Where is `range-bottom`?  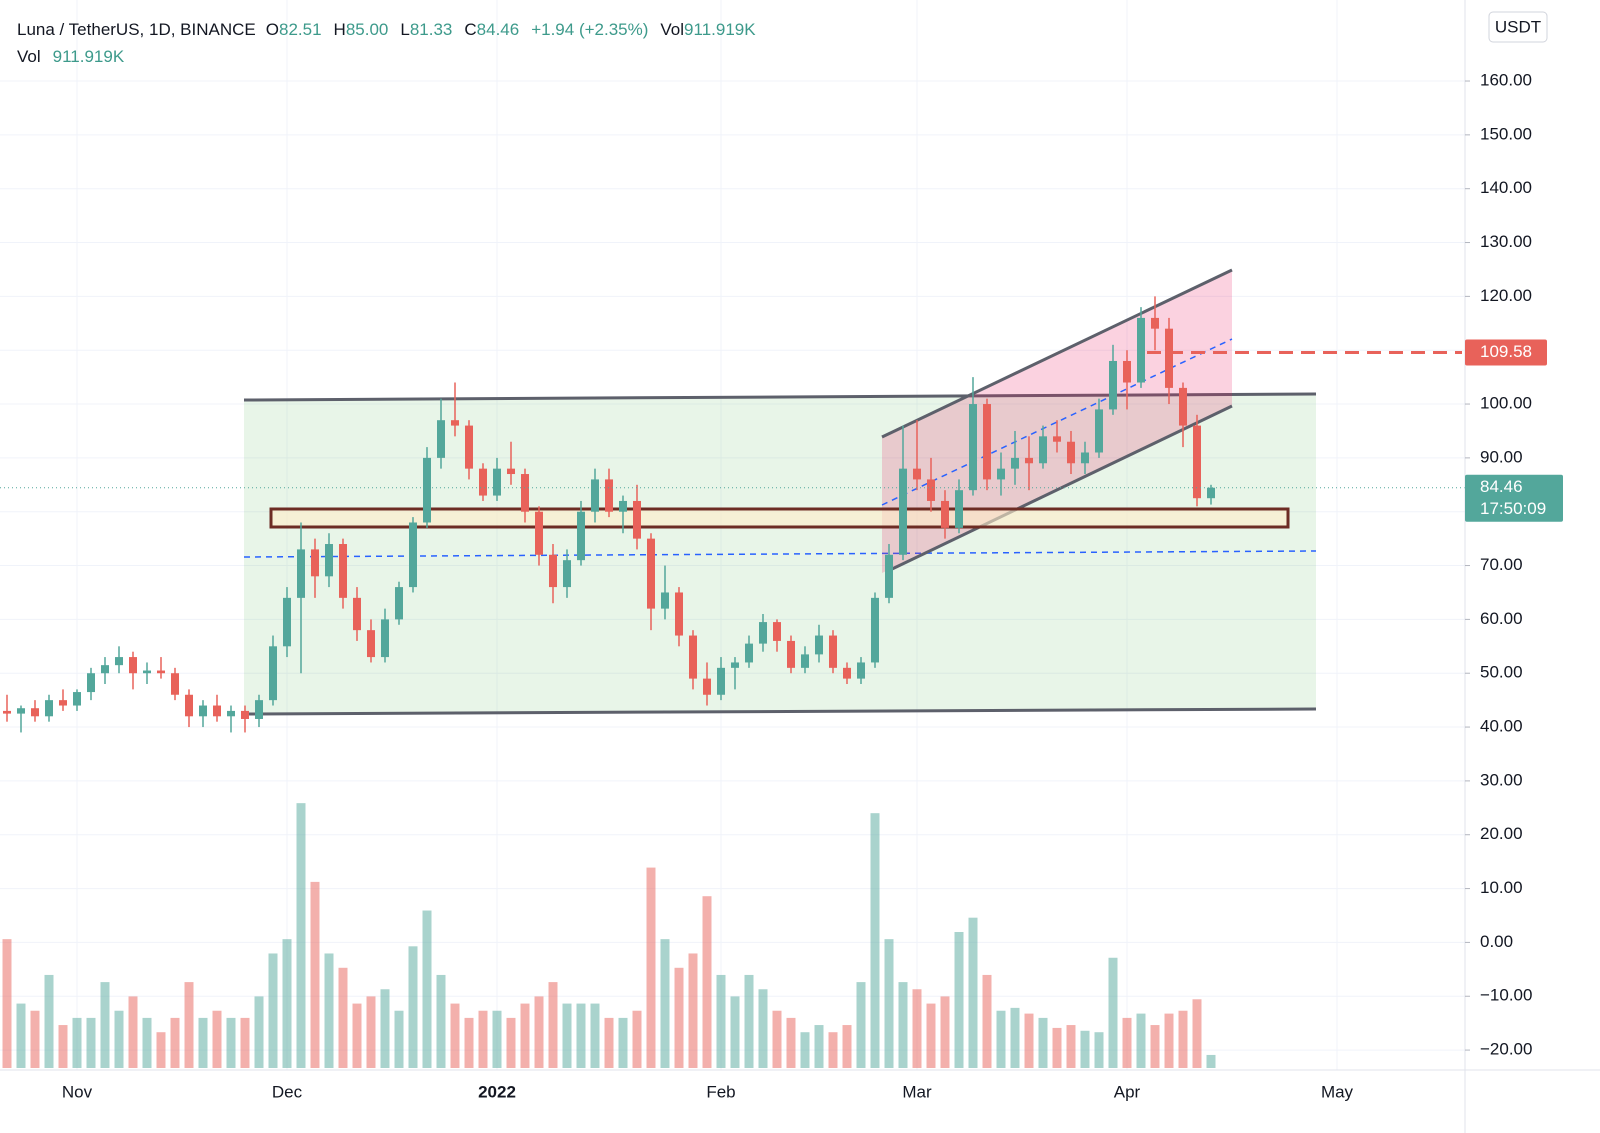 range-bottom is located at coordinates (780, 711).